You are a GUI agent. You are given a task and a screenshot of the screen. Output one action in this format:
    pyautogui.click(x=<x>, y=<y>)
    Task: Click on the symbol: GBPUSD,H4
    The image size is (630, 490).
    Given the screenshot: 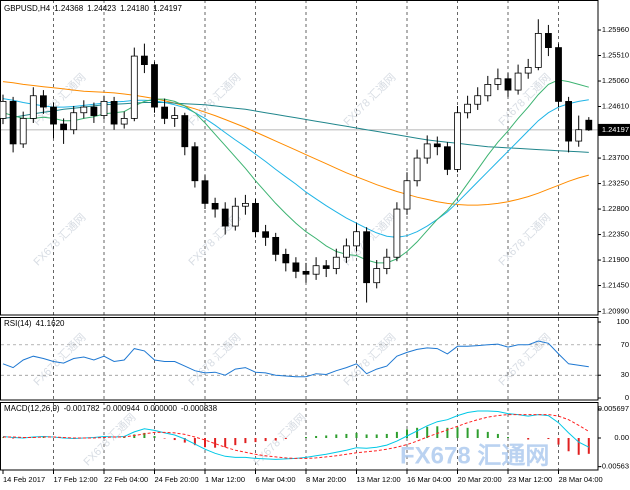 What is the action you would take?
    pyautogui.click(x=27, y=8)
    